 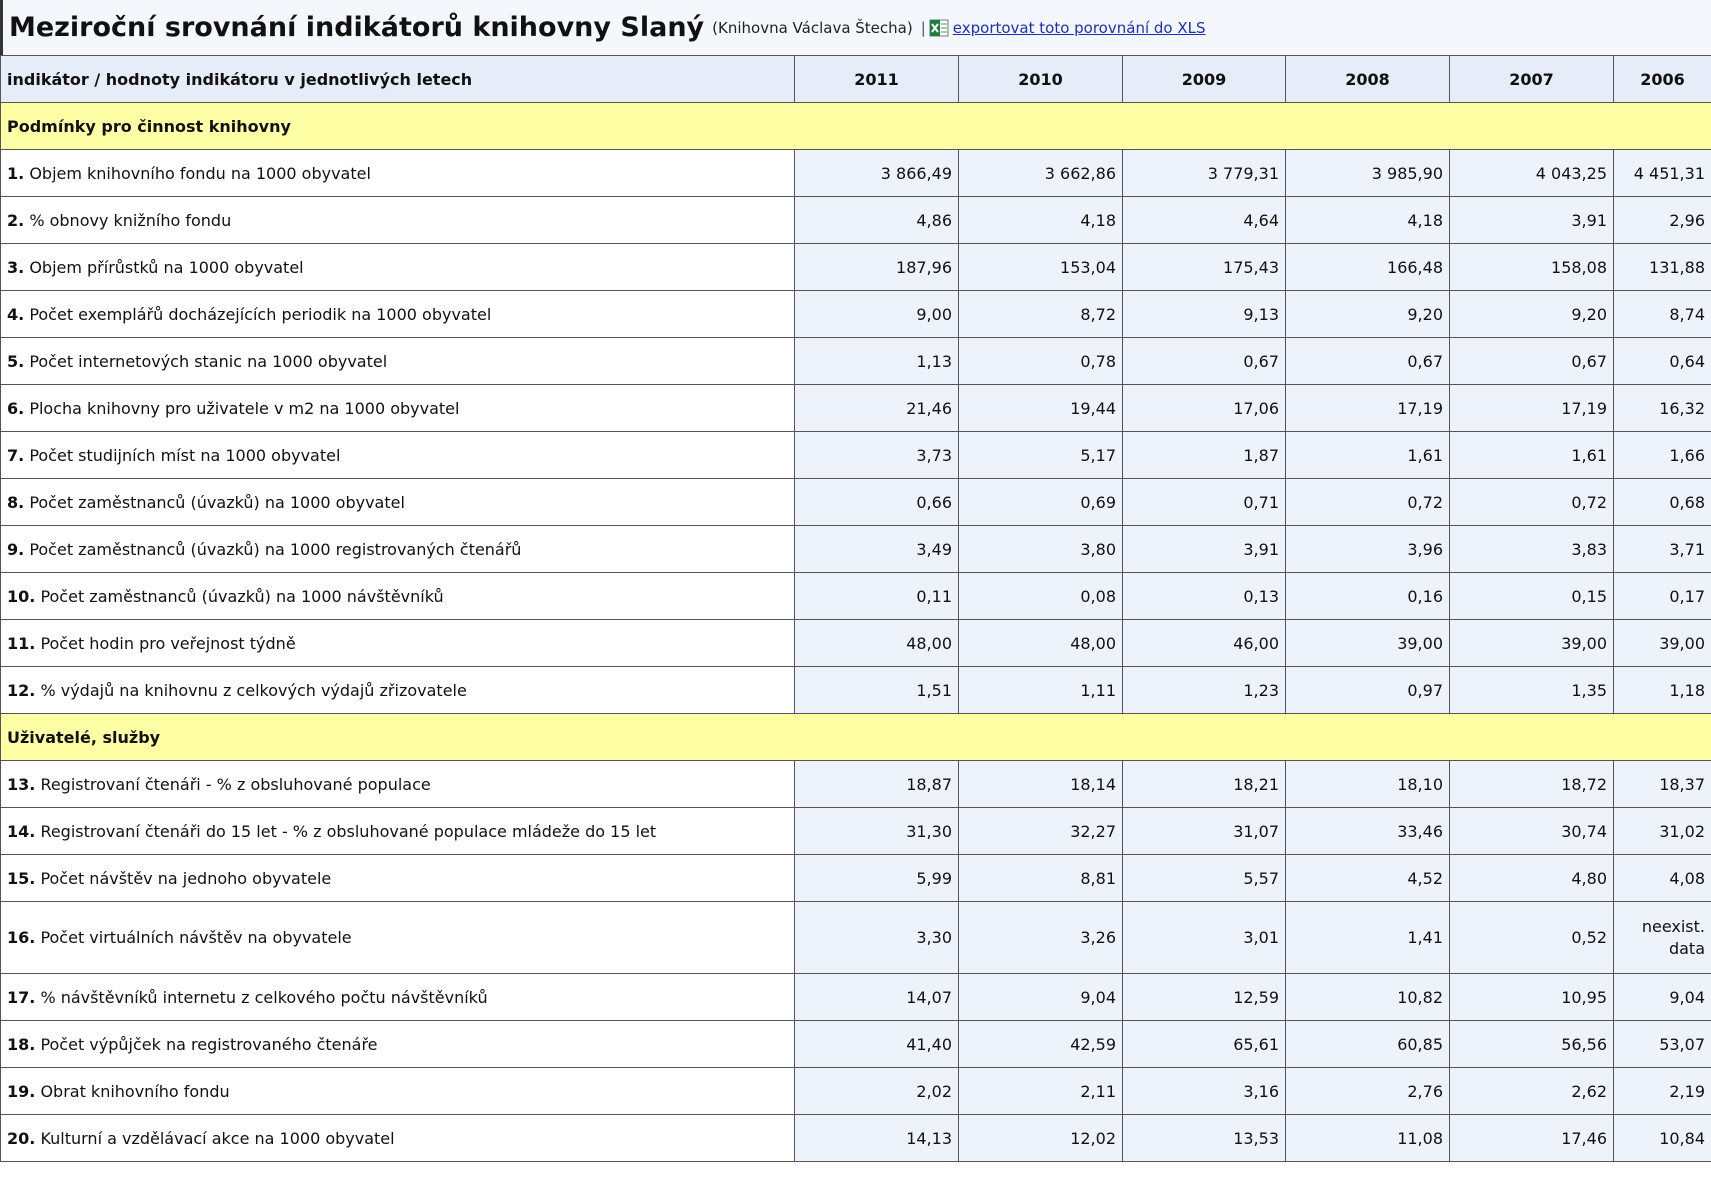 I want to click on value-cell: 4,80, so click(x=1531, y=878).